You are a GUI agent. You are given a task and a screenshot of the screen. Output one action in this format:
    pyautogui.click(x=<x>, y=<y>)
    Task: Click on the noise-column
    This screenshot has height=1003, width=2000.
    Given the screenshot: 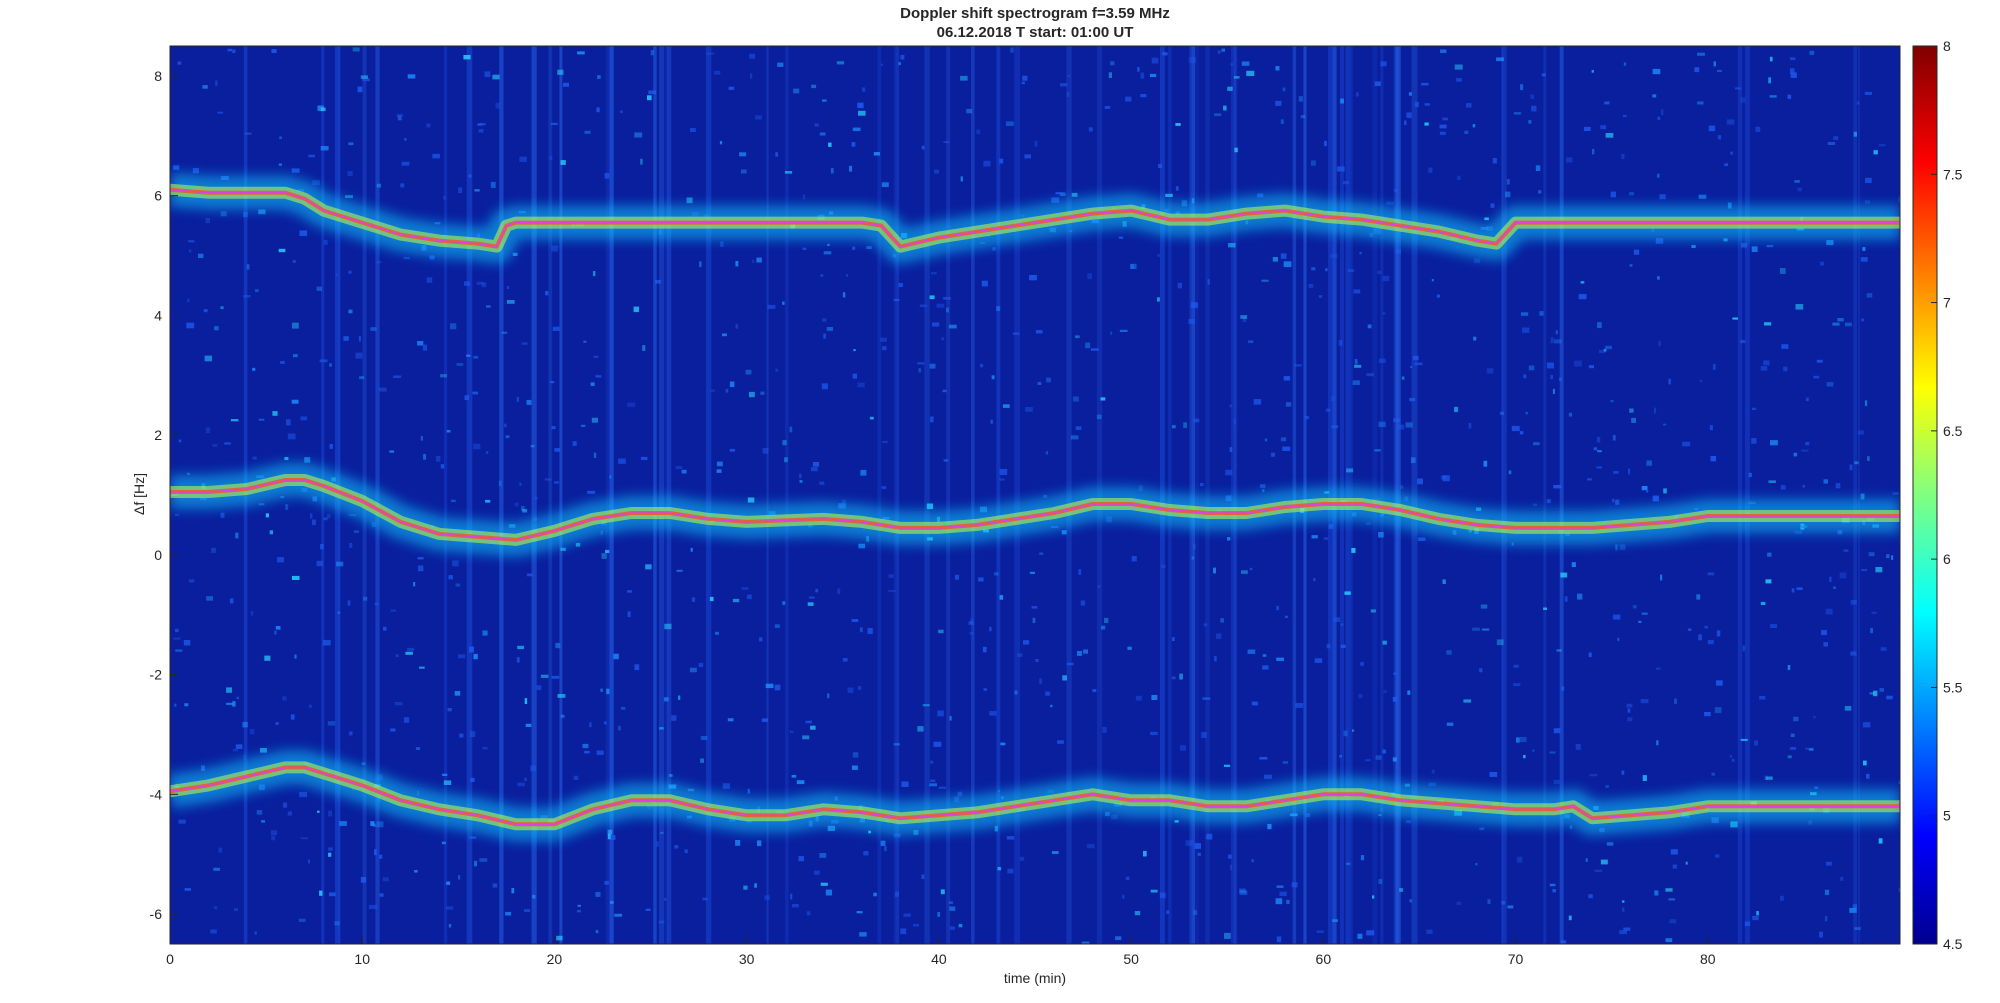 What is the action you would take?
    pyautogui.click(x=1561, y=495)
    